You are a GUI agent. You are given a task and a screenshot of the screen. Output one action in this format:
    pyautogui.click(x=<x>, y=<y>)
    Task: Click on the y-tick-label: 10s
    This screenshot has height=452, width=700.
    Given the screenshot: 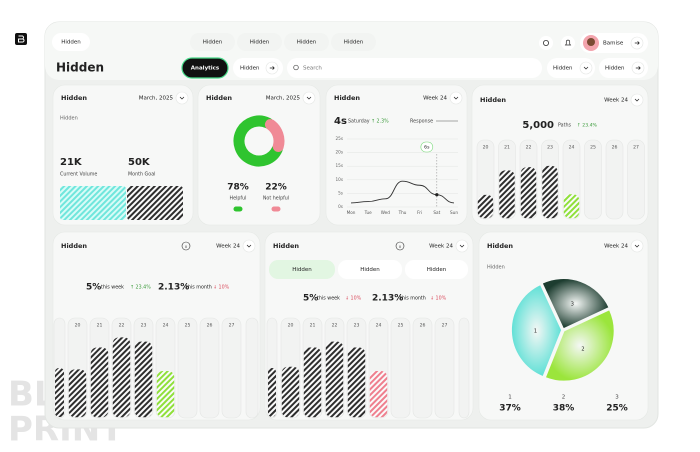 What is the action you would take?
    pyautogui.click(x=339, y=179)
    